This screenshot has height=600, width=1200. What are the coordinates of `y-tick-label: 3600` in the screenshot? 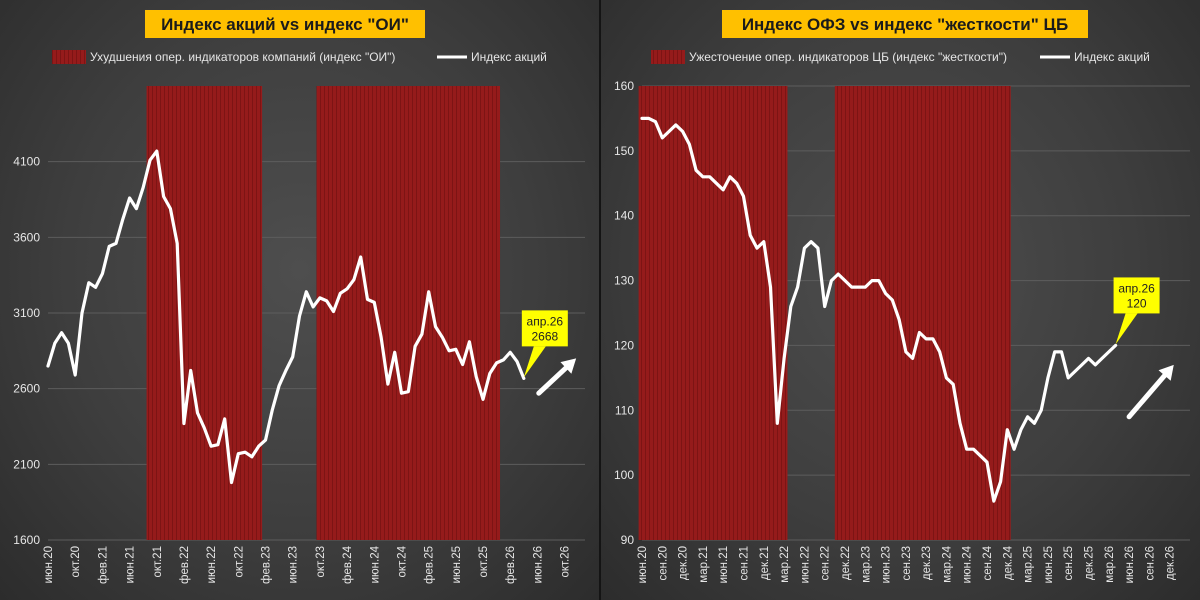 It's located at (26, 237).